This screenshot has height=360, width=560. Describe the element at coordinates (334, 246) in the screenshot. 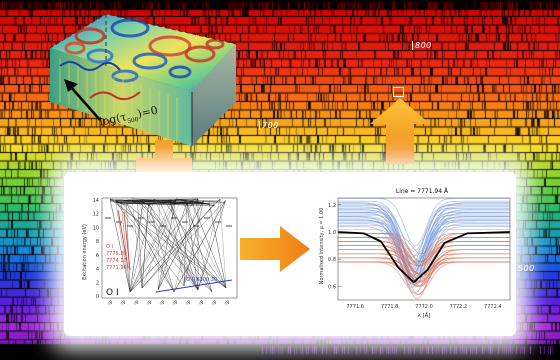

I see `profile-yticks: 1.2 1.0 0.8 0.6` at that location.